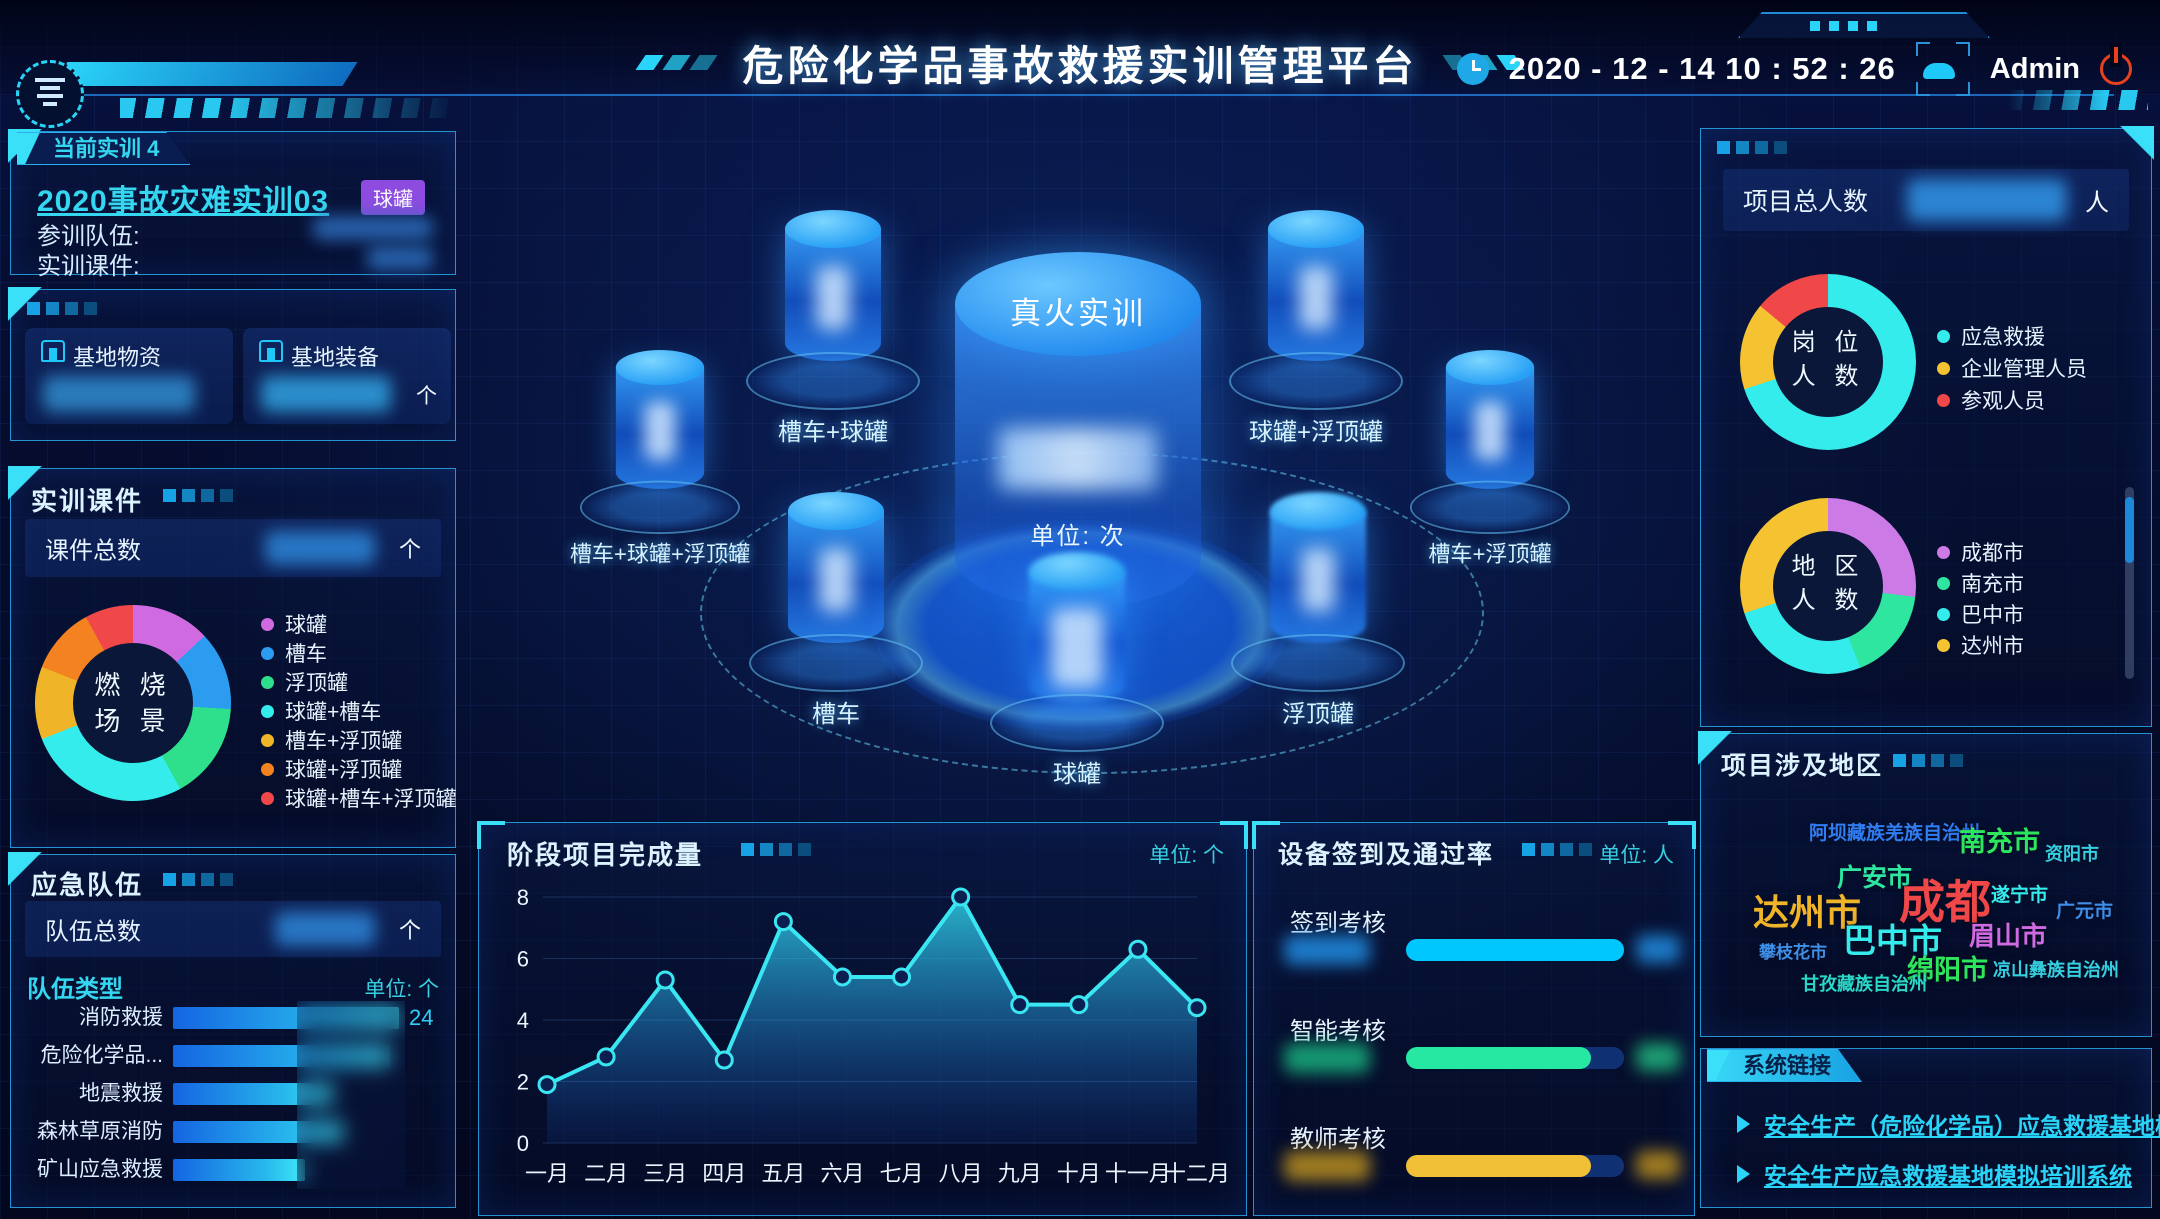 The height and width of the screenshot is (1219, 2160). What do you see at coordinates (401, 989) in the screenshot?
I see `unit-label: 单位: 个` at bounding box center [401, 989].